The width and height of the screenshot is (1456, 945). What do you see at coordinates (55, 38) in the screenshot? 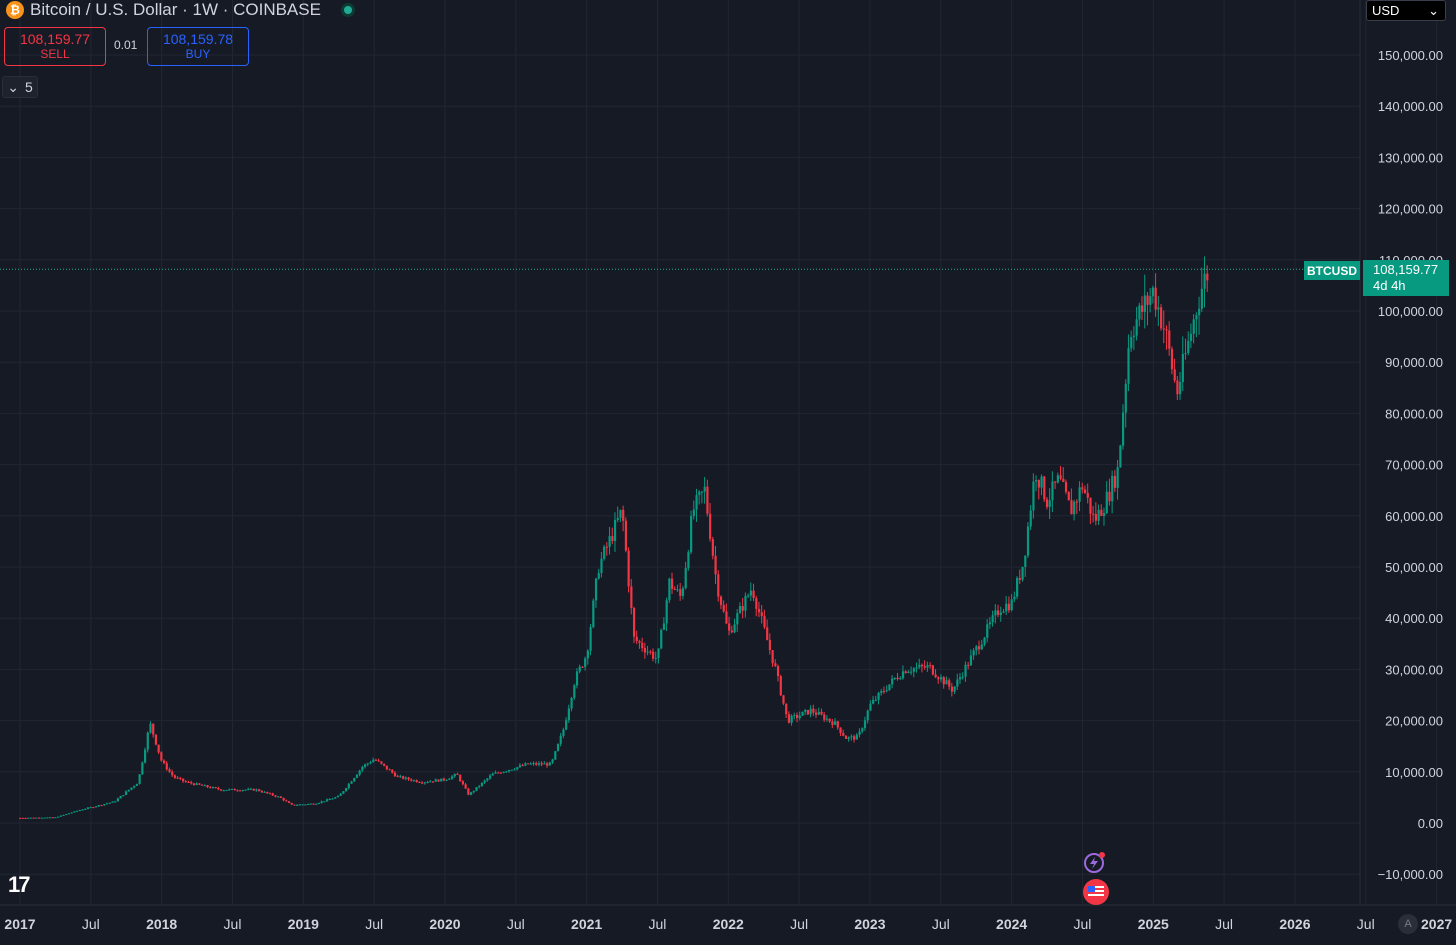
I see `sell-price: 108,159.77` at bounding box center [55, 38].